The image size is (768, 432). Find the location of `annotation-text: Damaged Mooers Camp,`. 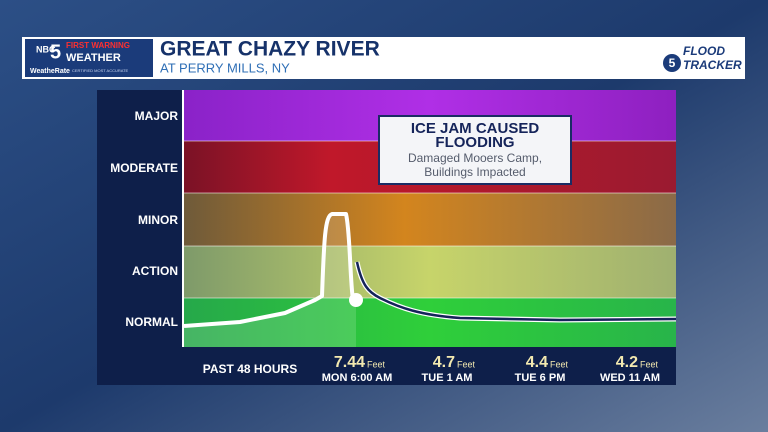

annotation-text: Damaged Mooers Camp, is located at coordinates (475, 158).